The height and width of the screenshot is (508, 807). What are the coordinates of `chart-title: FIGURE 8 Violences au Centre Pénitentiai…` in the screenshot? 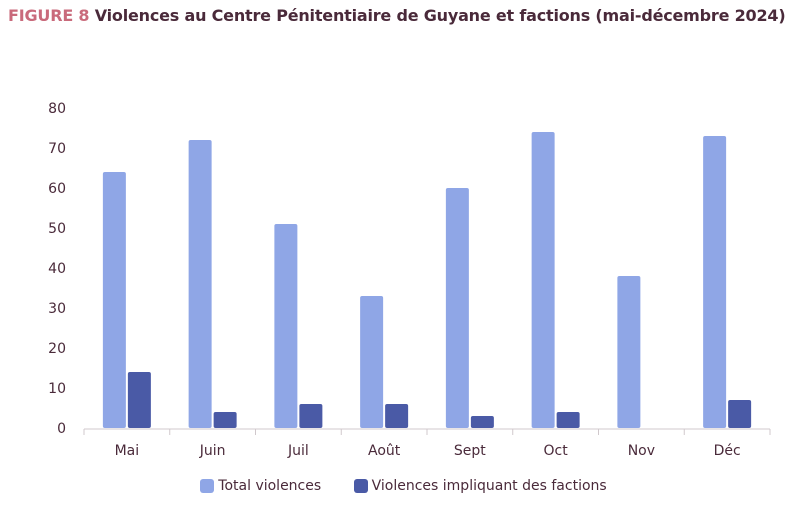 It's located at (397, 15).